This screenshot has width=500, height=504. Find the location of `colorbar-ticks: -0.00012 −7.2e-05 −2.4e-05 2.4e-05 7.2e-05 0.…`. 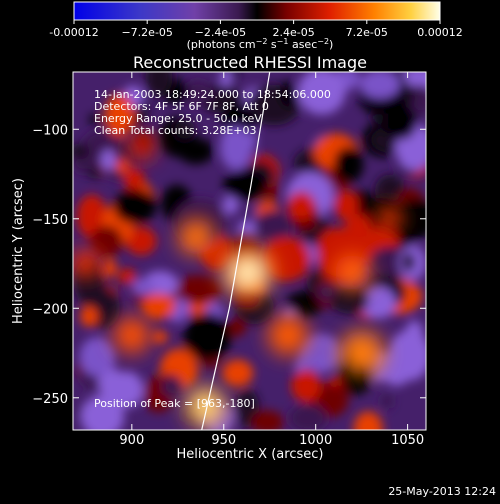

colorbar-ticks: -0.00012 −7.2e-05 −2.4e-05 2.4e-05 7.2e-05 0.… is located at coordinates (256, 29).